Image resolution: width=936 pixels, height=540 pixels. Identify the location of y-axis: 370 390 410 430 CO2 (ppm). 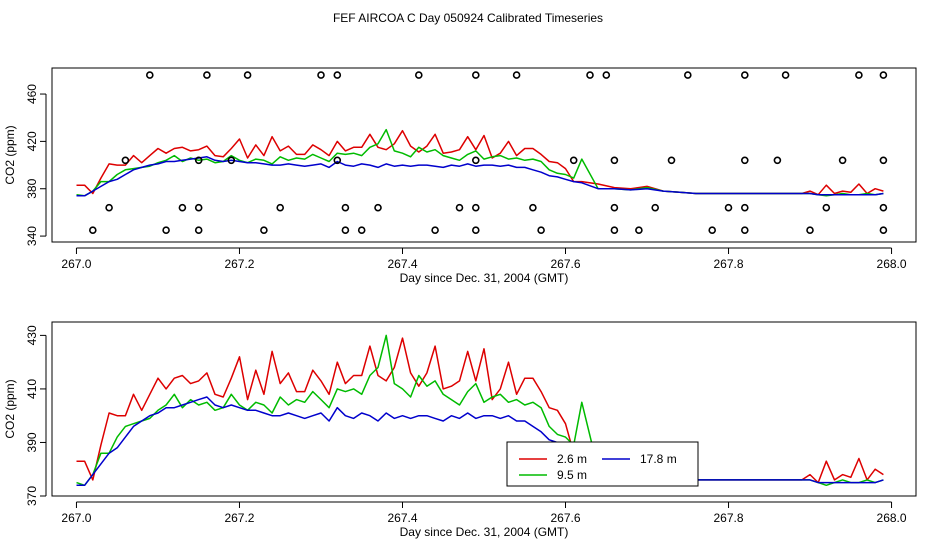
(25, 415).